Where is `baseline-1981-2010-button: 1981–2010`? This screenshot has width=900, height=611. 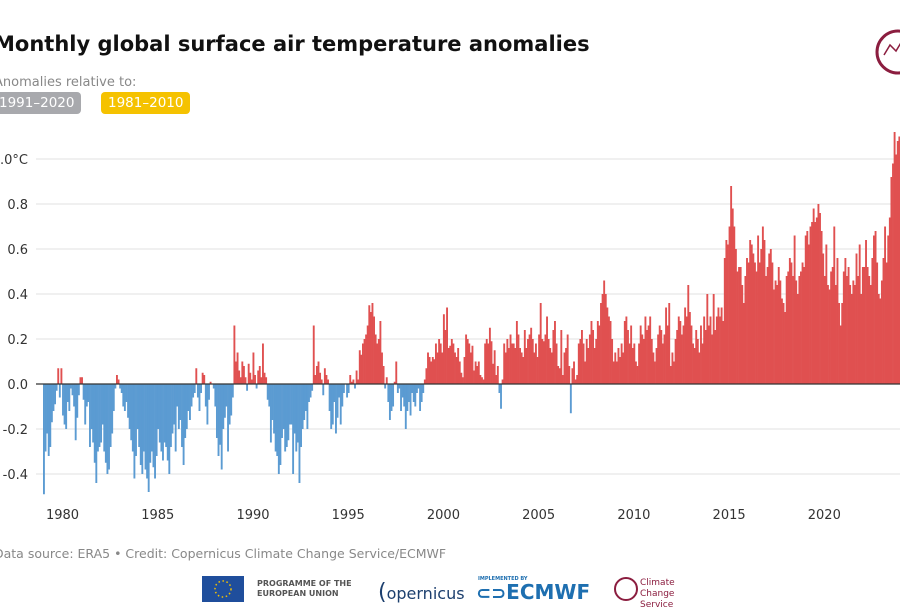 baseline-1981-2010-button: 1981–2010 is located at coordinates (146, 103).